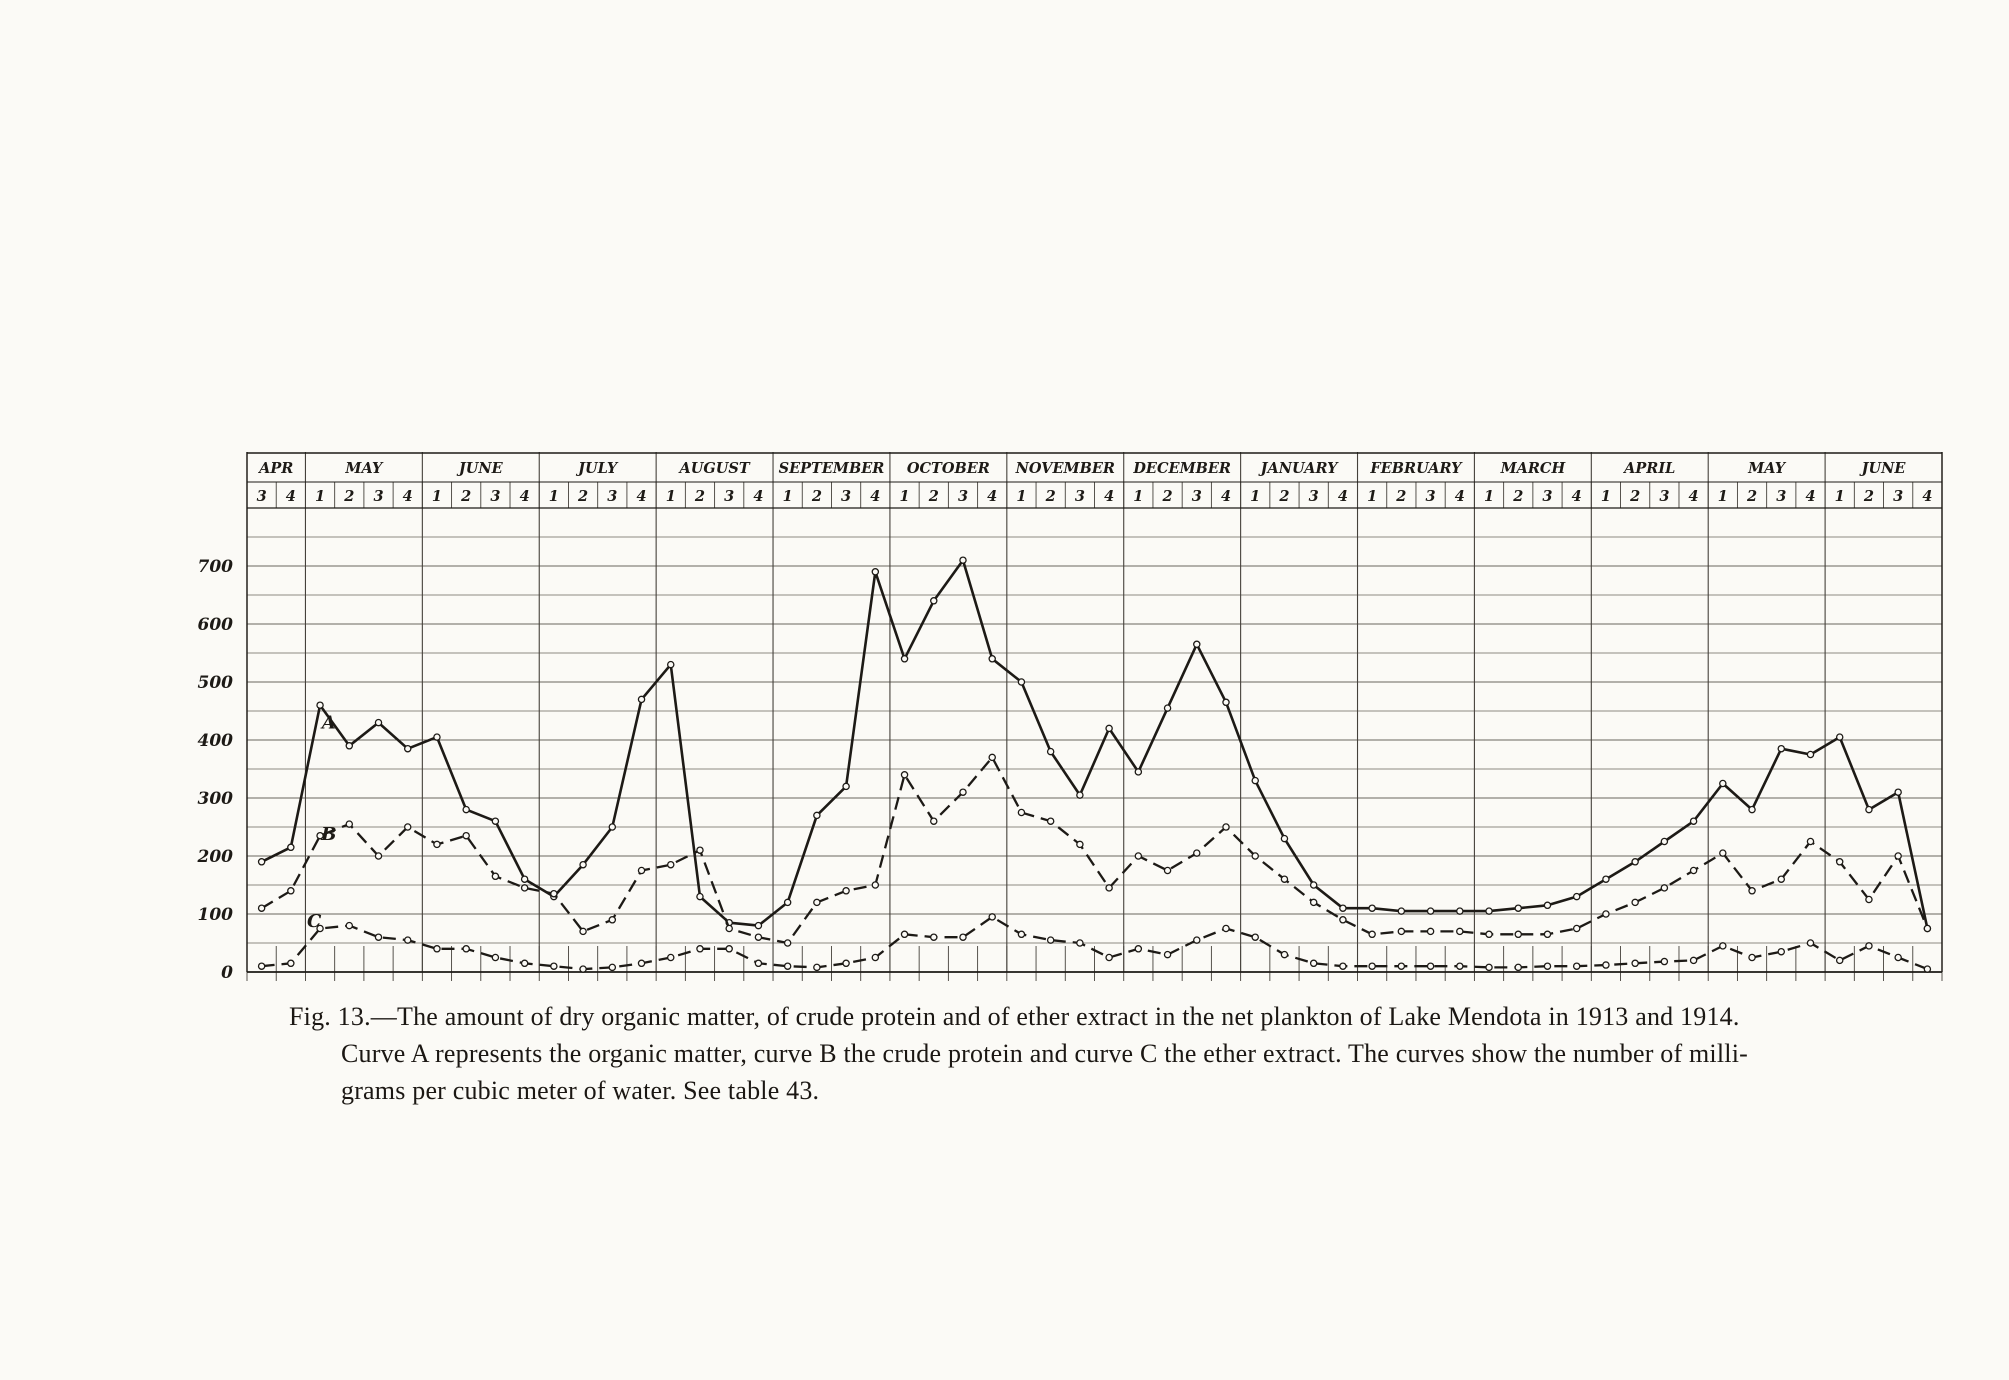 The image size is (2009, 1380). I want to click on y-tick-label: 700, so click(216, 567).